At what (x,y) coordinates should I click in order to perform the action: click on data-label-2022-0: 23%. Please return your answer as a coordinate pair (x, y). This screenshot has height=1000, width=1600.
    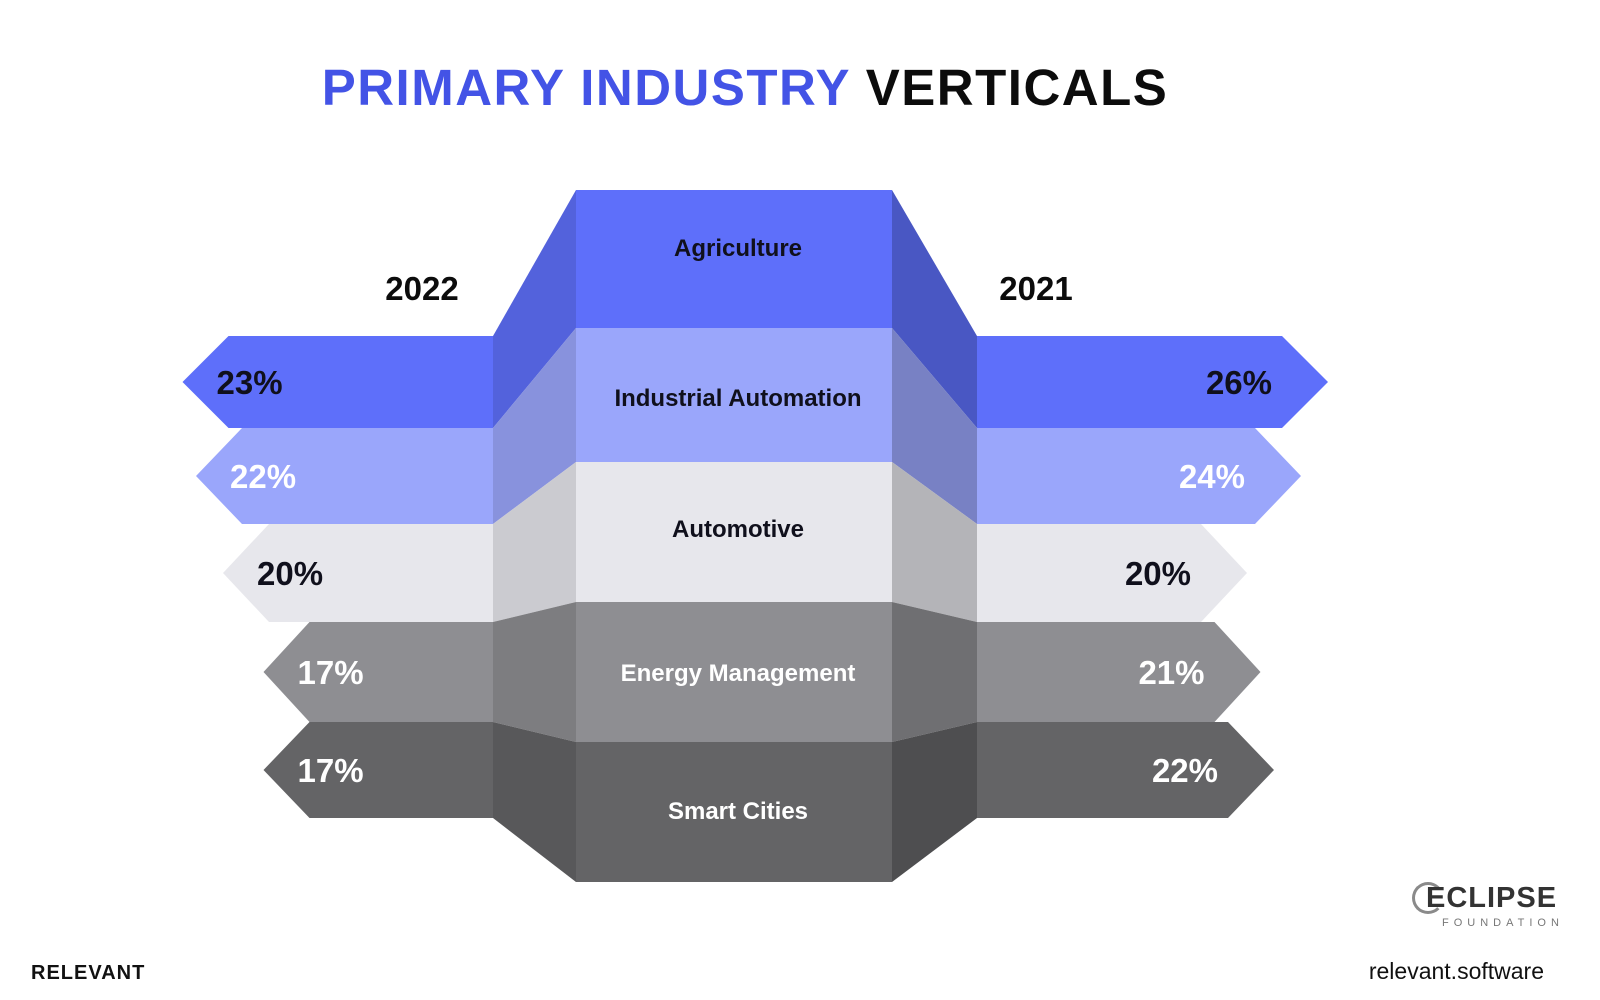
    Looking at the image, I should click on (250, 382).